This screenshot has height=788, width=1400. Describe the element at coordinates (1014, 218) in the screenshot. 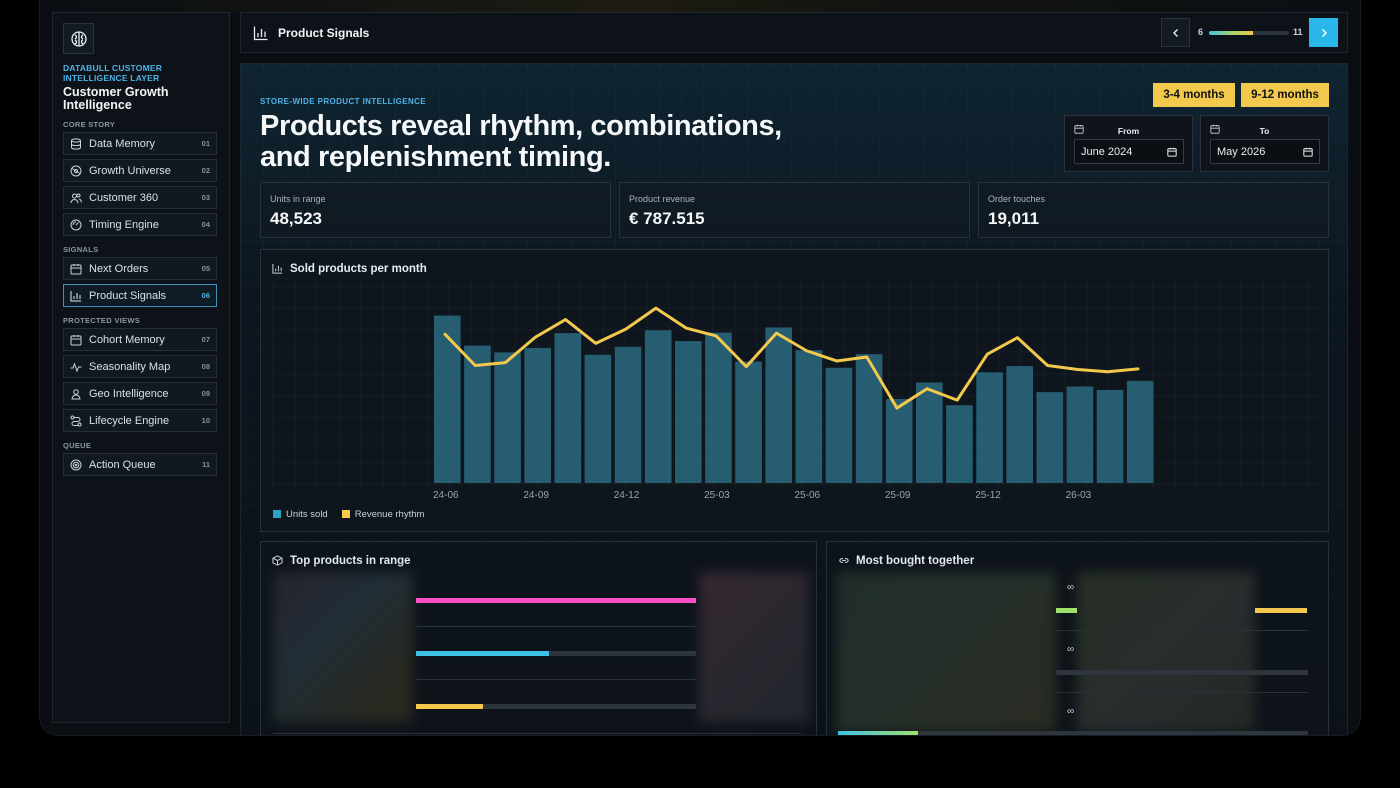

I see `kpi-value: 19,011` at that location.